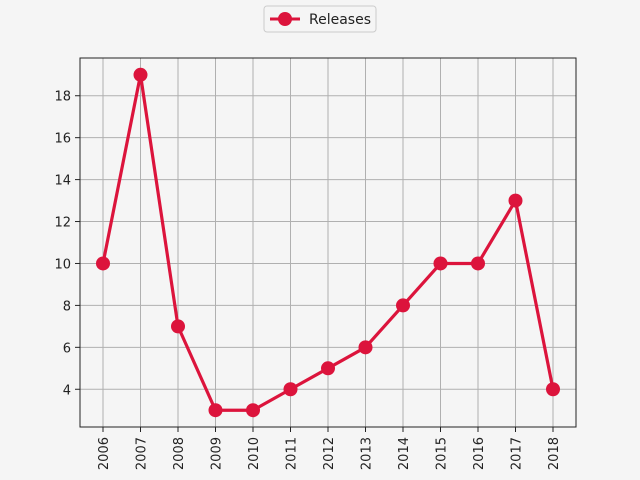 This screenshot has height=480, width=640. I want to click on legend-box, so click(320, 19).